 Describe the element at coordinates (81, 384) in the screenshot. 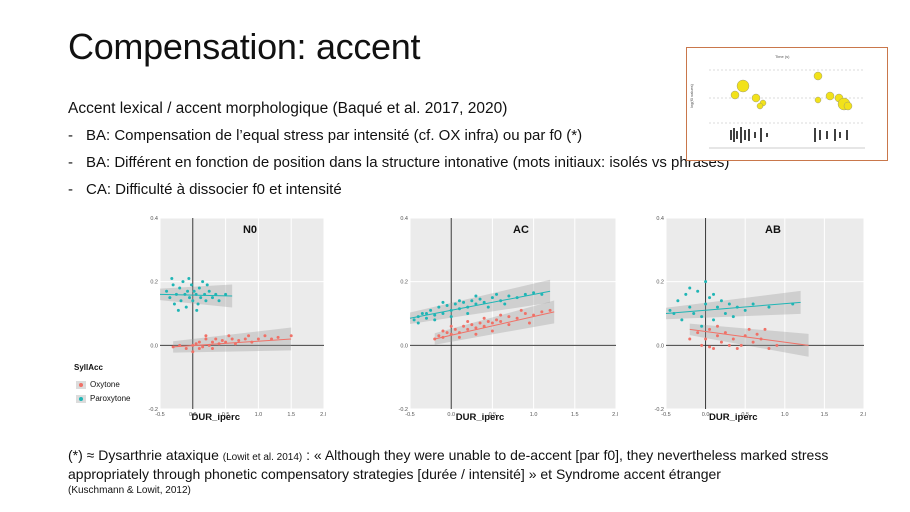

I see `legend-swatch` at that location.